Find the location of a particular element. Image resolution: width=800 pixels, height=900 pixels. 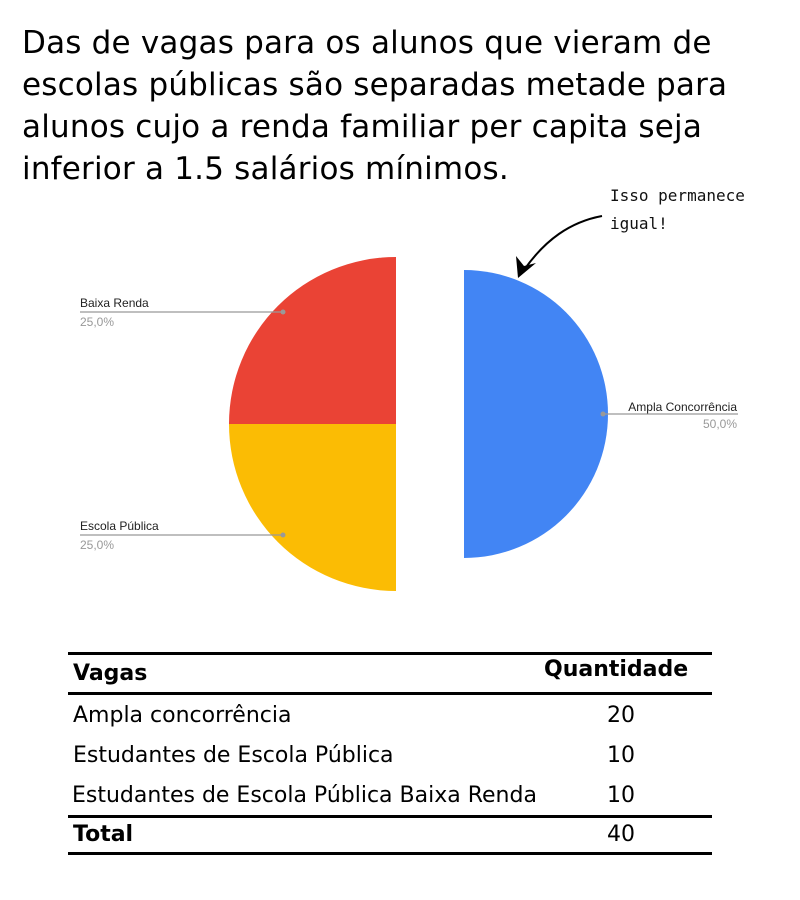

slice-label-escola-publica: Escola Pública is located at coordinates (119, 526).